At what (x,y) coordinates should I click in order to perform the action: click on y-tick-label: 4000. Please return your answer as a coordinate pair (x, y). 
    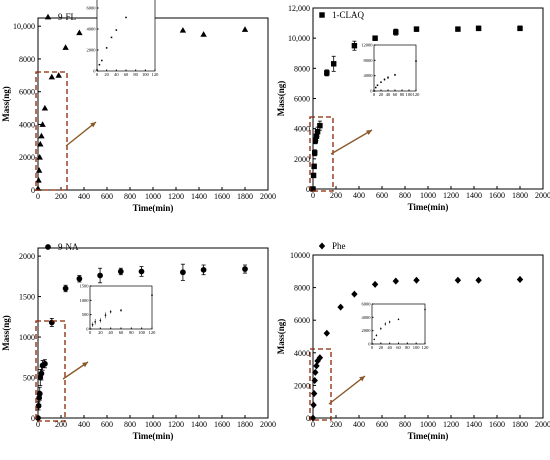
    Looking at the image, I should click on (302, 129).